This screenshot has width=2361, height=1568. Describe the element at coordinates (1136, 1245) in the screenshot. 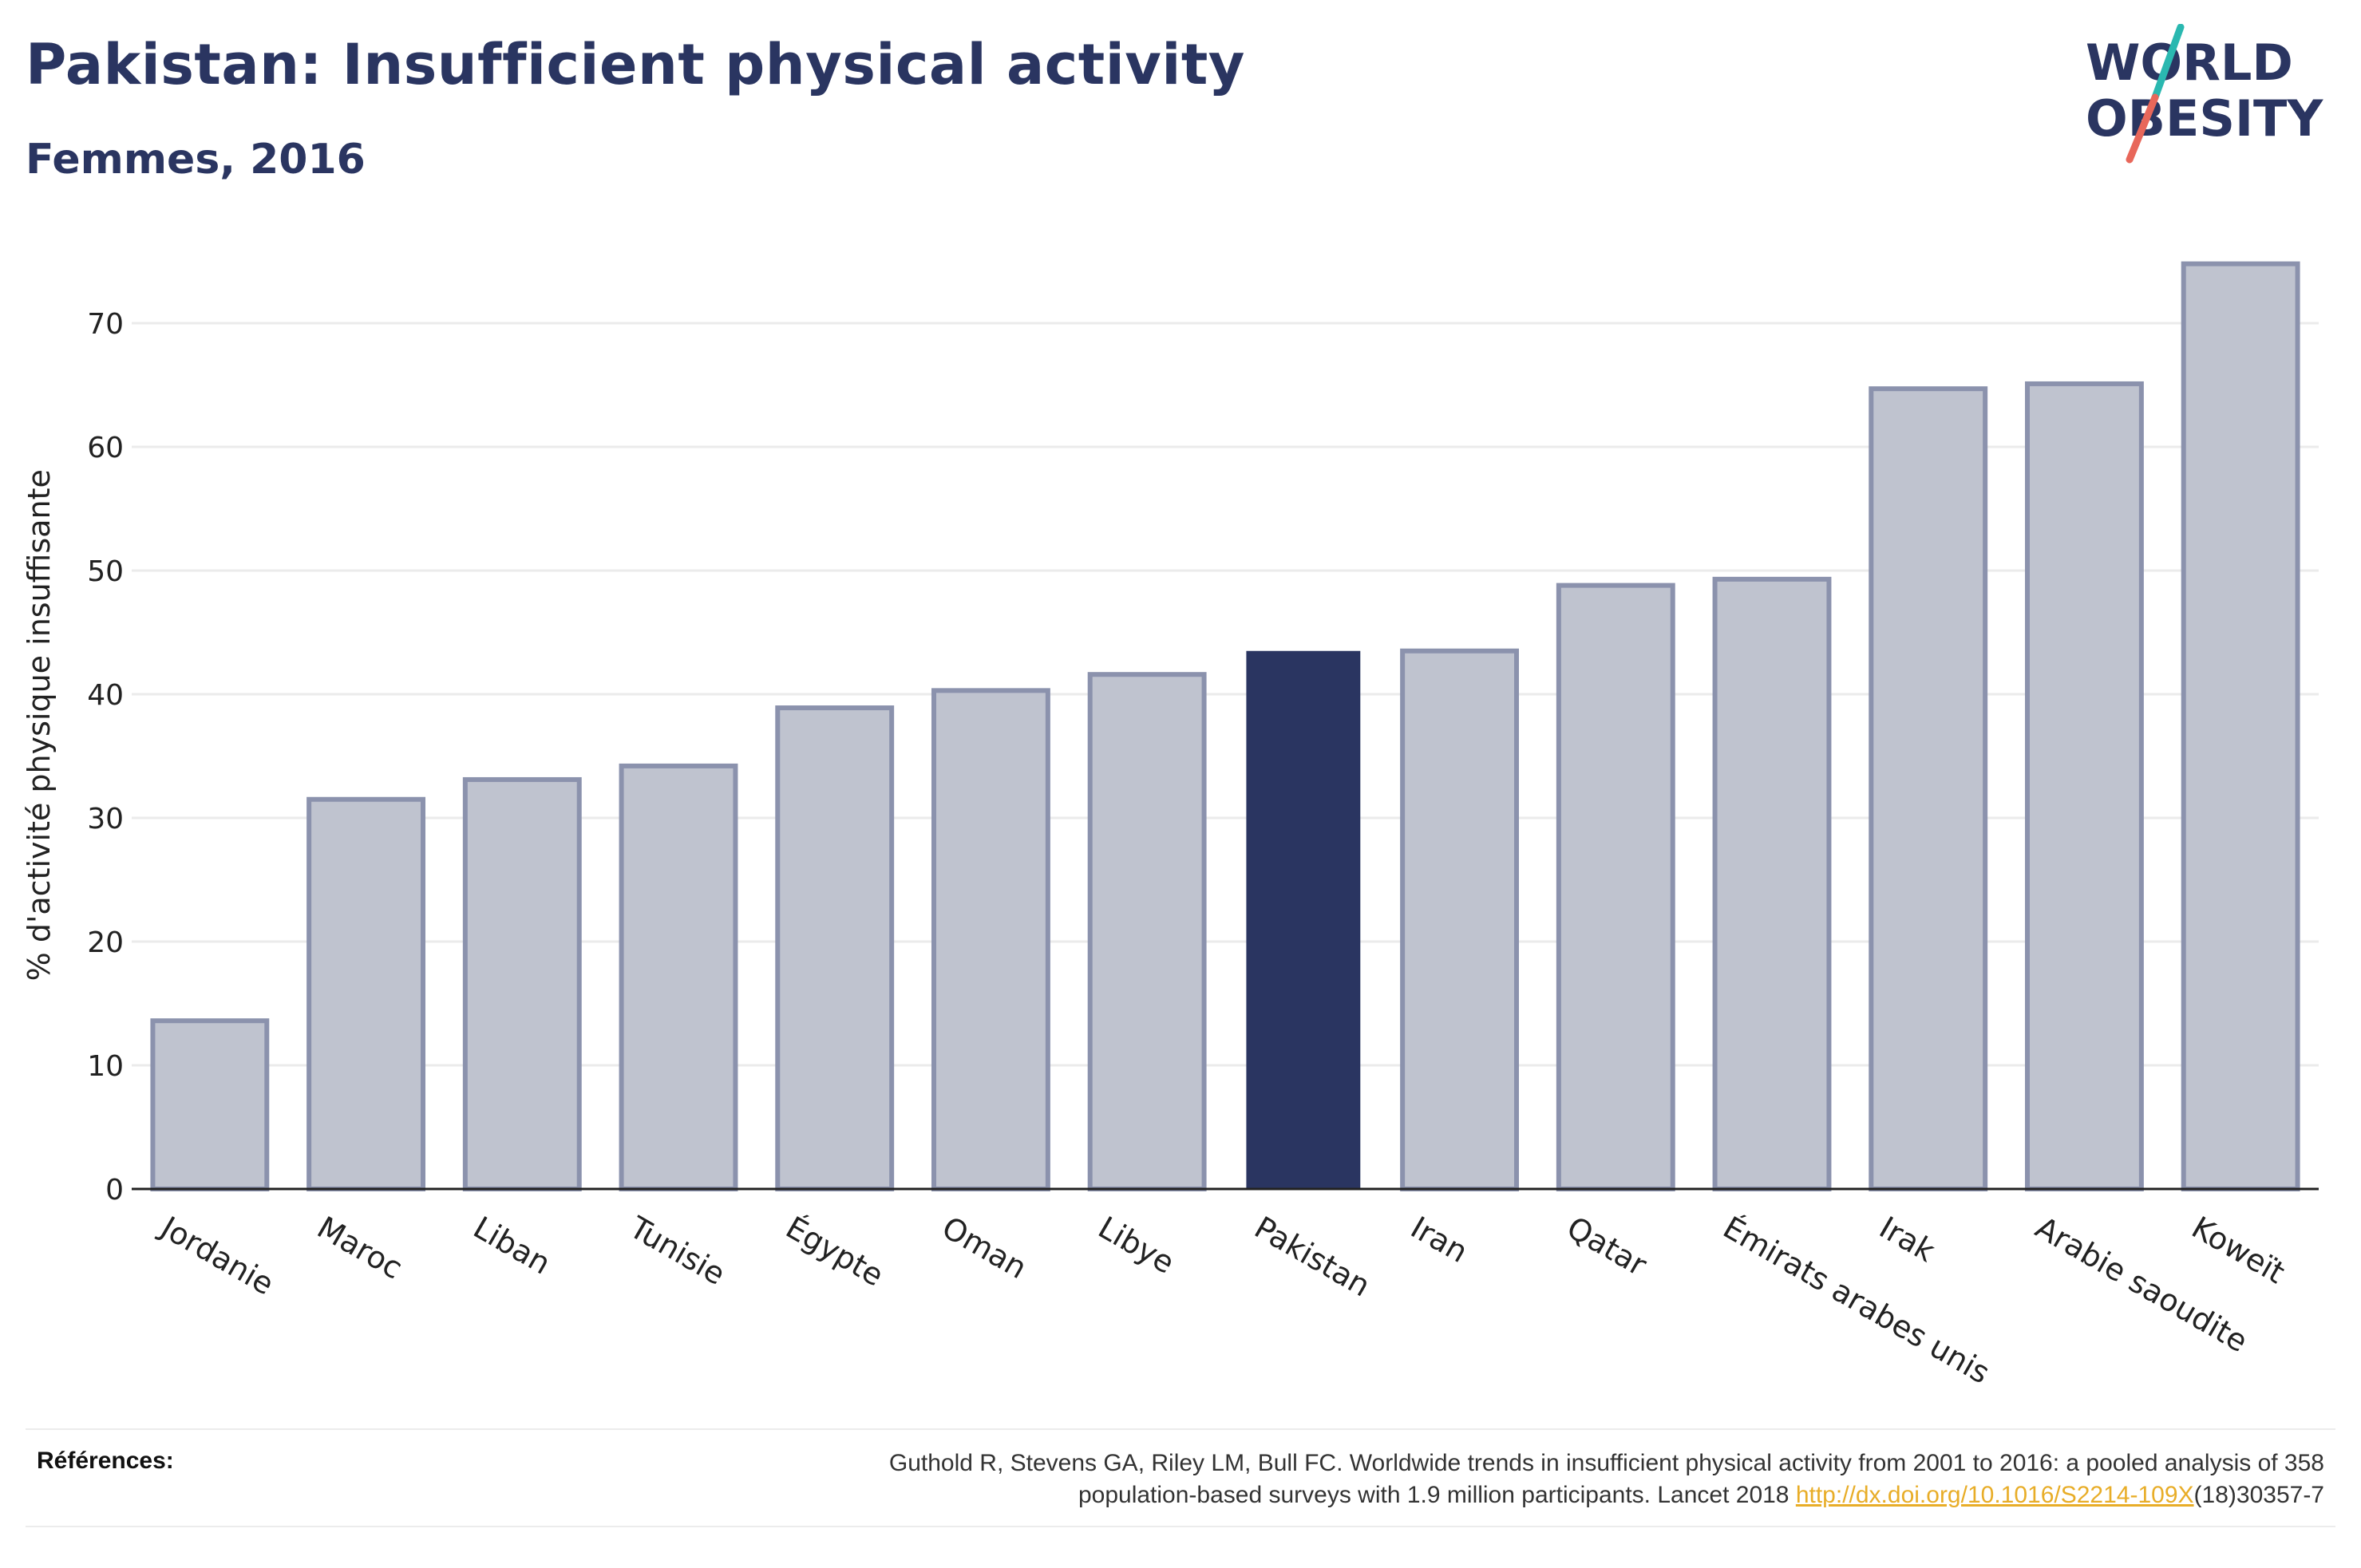

I see `x-tick-label: Libye` at that location.